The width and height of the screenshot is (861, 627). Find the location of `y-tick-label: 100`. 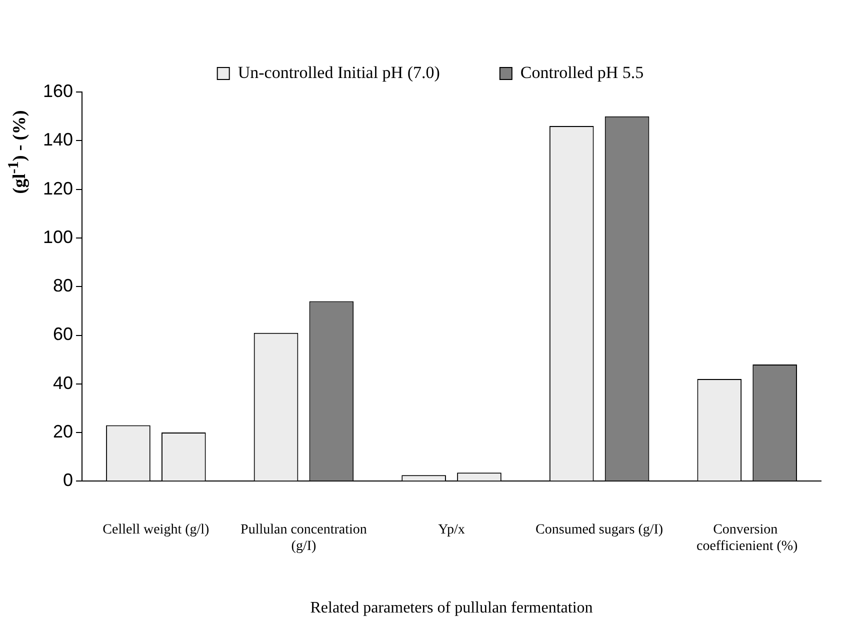

y-tick-label: 100 is located at coordinates (58, 236).